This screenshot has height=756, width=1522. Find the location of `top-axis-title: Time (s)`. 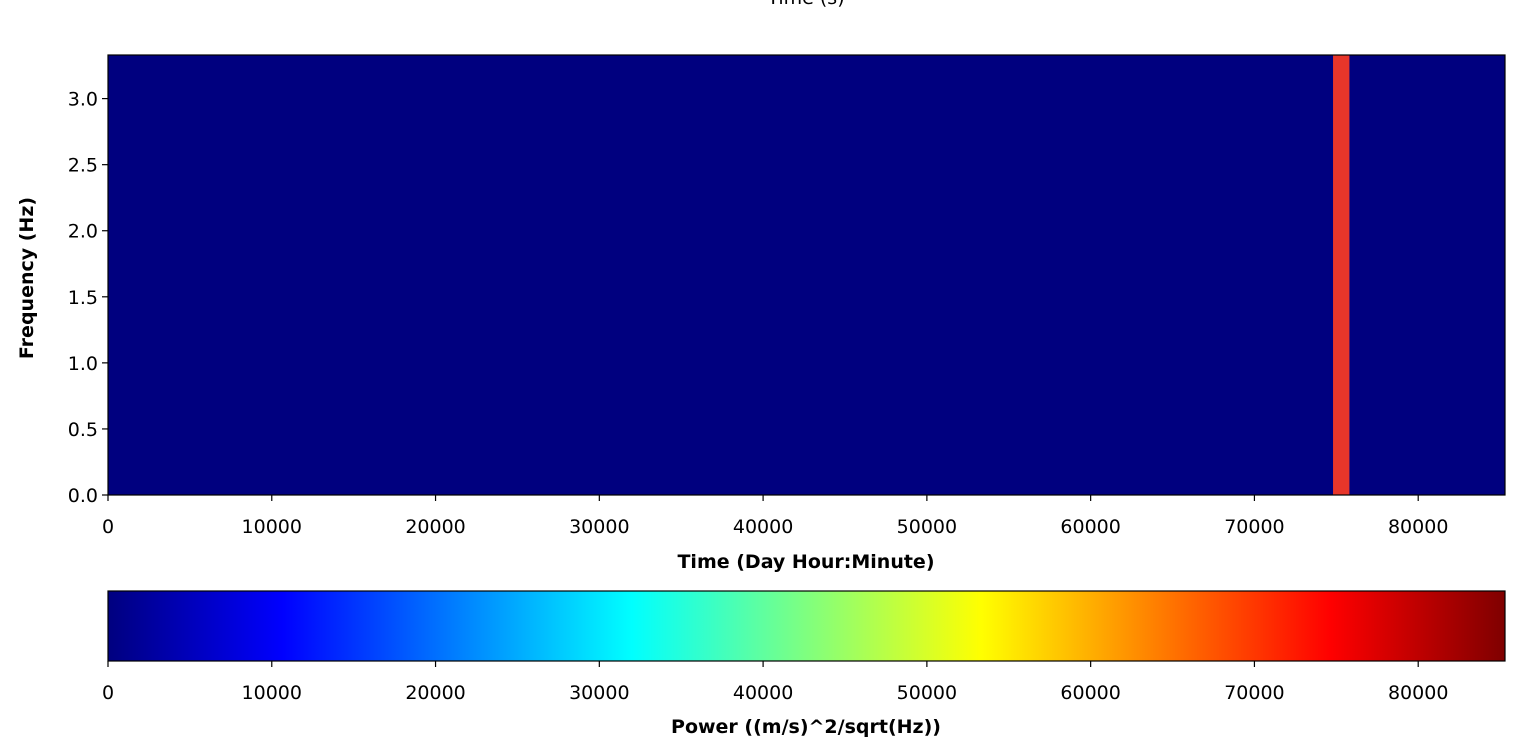

top-axis-title: Time (s) is located at coordinates (805, 4).